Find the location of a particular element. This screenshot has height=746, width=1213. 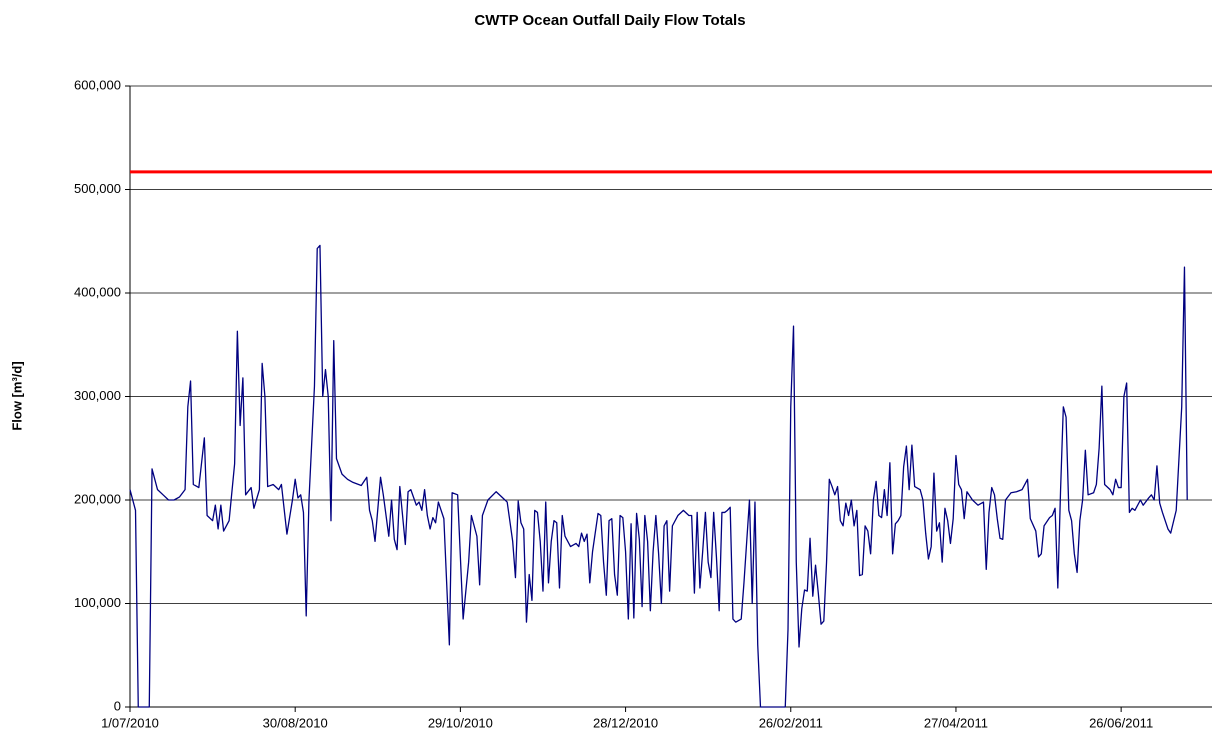

y-axis-label: Flow [m³/d] is located at coordinates (16, 395).